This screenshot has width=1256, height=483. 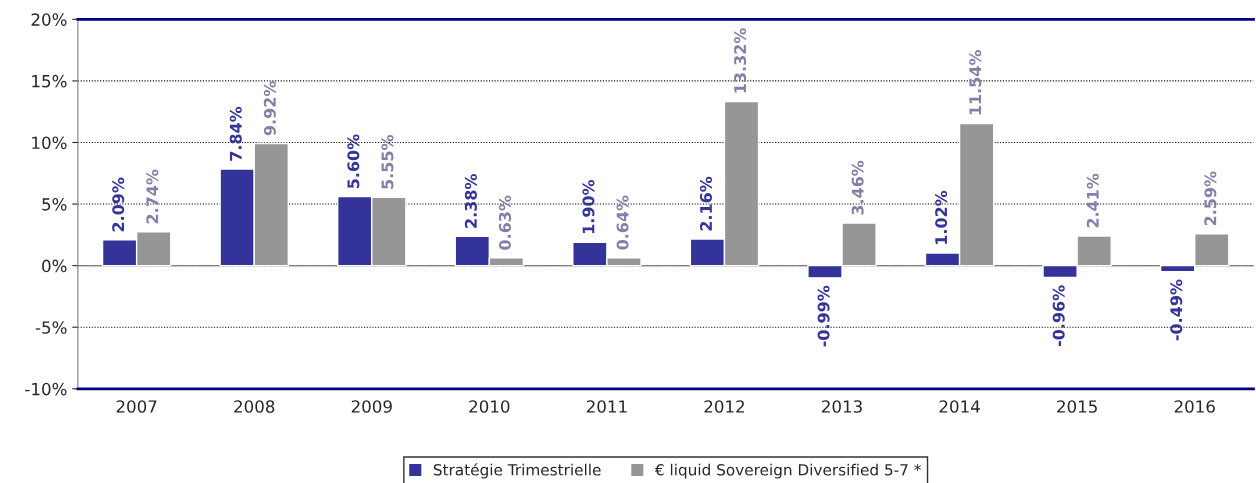 What do you see at coordinates (489, 406) in the screenshot?
I see `x-tick-label: 2010` at bounding box center [489, 406].